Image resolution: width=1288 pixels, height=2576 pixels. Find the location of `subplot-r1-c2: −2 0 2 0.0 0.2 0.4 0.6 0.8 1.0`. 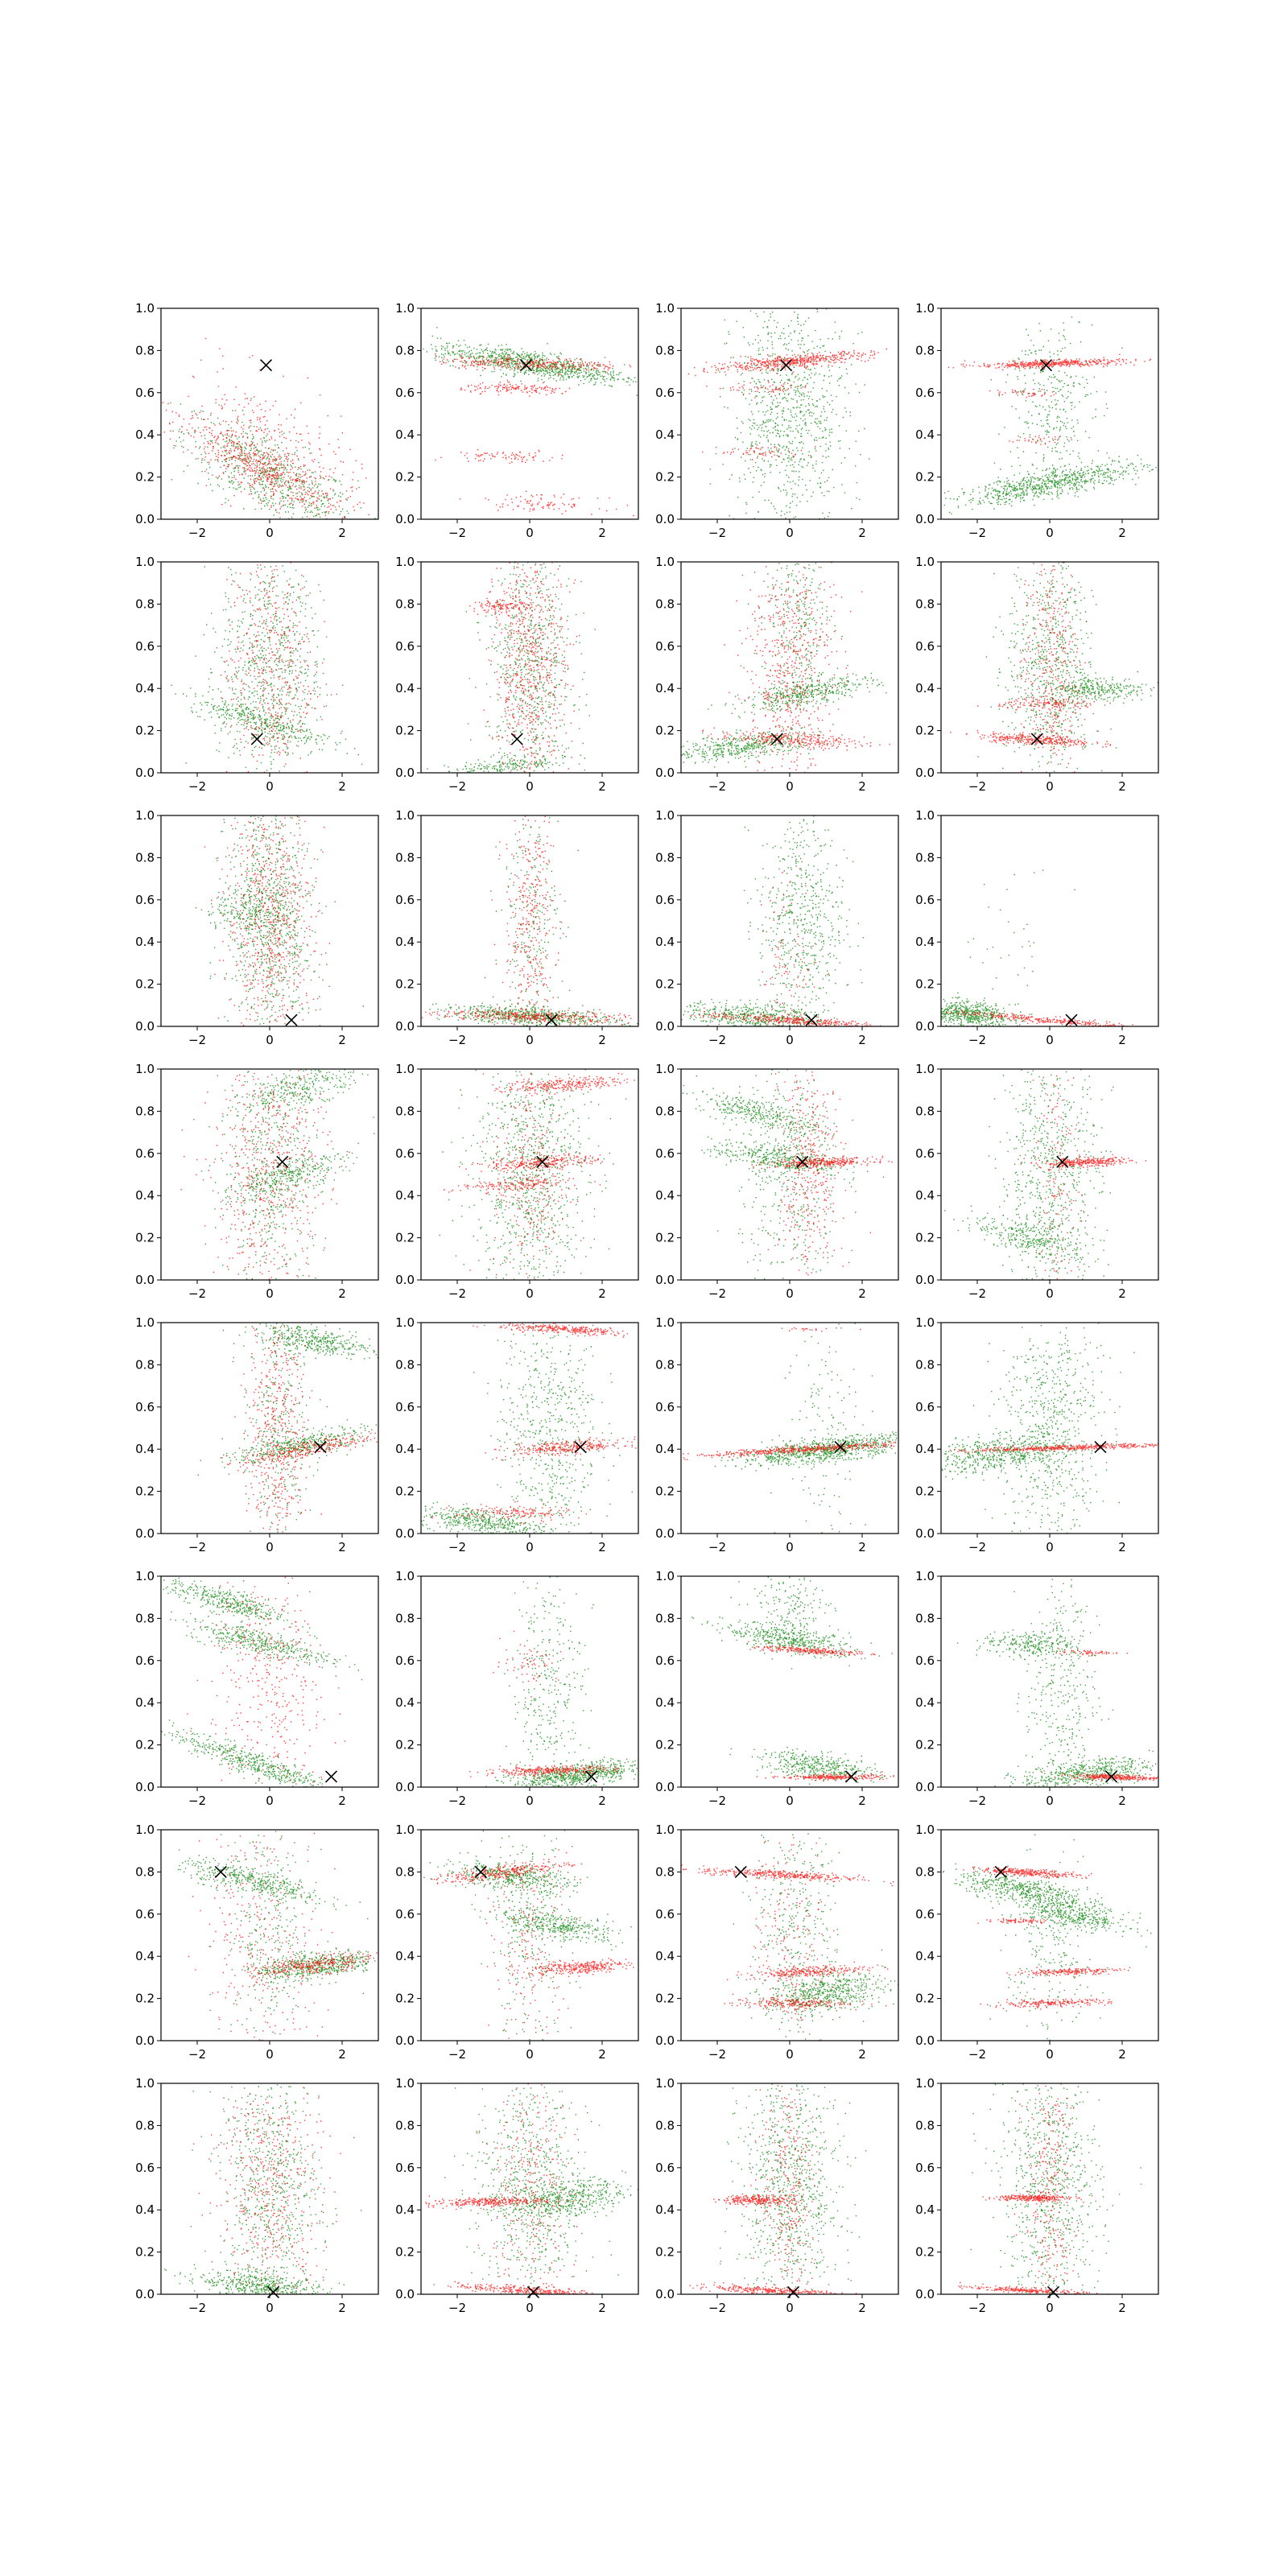

subplot-r1-c2: −2 0 2 0.0 0.2 0.4 0.6 0.8 1.0 is located at coordinates (517, 421).